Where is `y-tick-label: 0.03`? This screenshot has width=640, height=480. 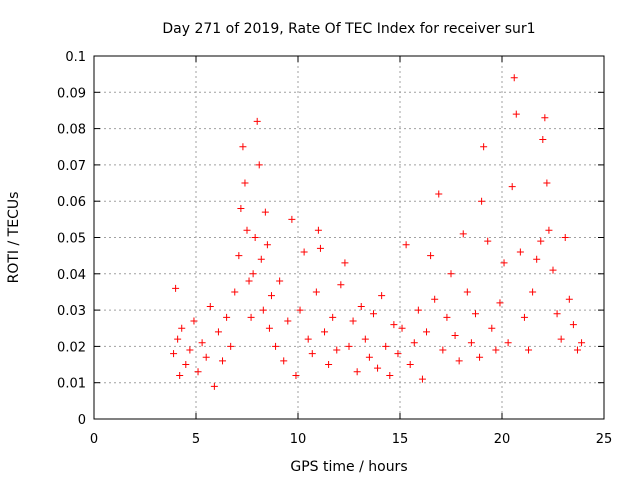 y-tick-label: 0.03 is located at coordinates (71, 311).